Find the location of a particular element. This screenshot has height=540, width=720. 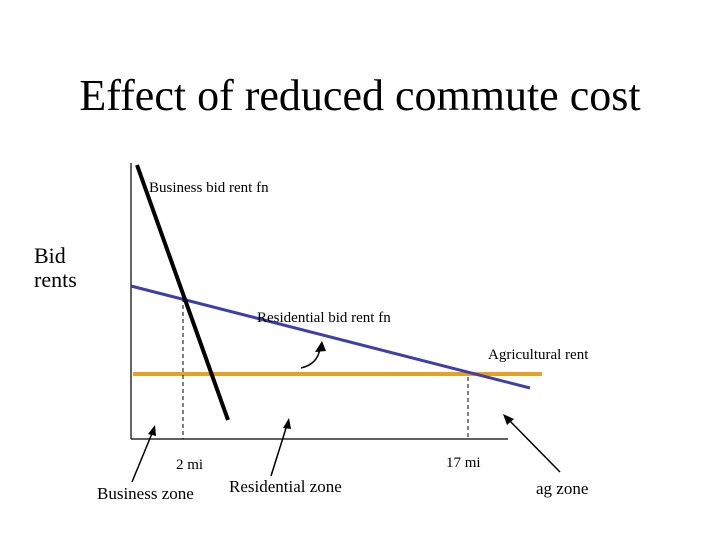

slide-title: Effect of reduced commute cost is located at coordinates (360, 95).